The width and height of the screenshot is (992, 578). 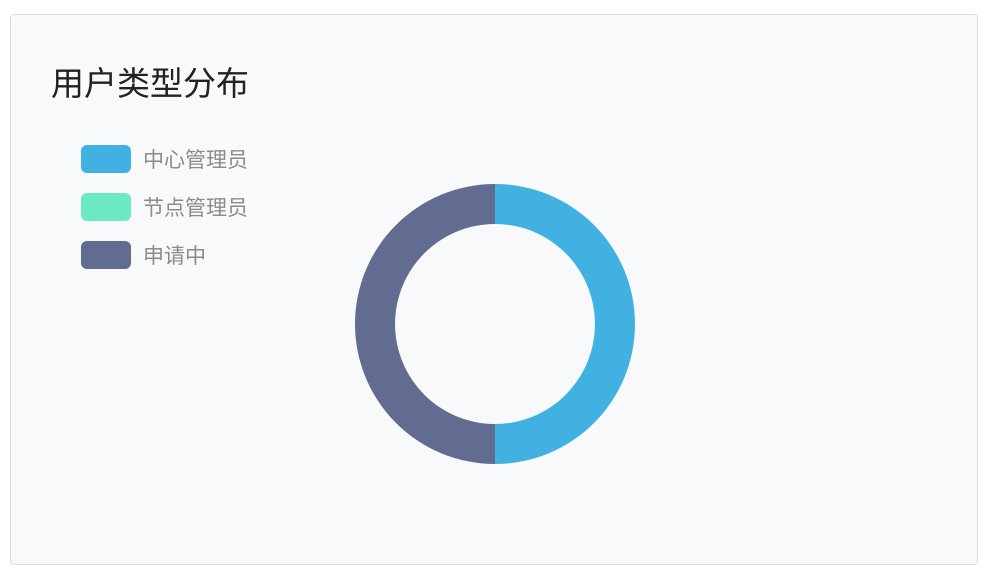 I want to click on legend-item: 中心管理员, so click(x=164, y=159).